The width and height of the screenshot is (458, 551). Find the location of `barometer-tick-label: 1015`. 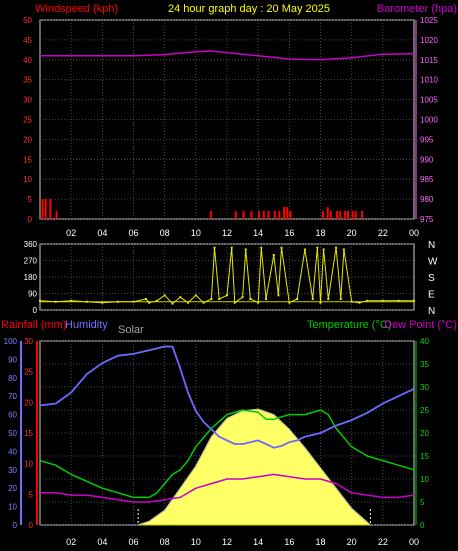

barometer-tick-label: 1015 is located at coordinates (429, 60).